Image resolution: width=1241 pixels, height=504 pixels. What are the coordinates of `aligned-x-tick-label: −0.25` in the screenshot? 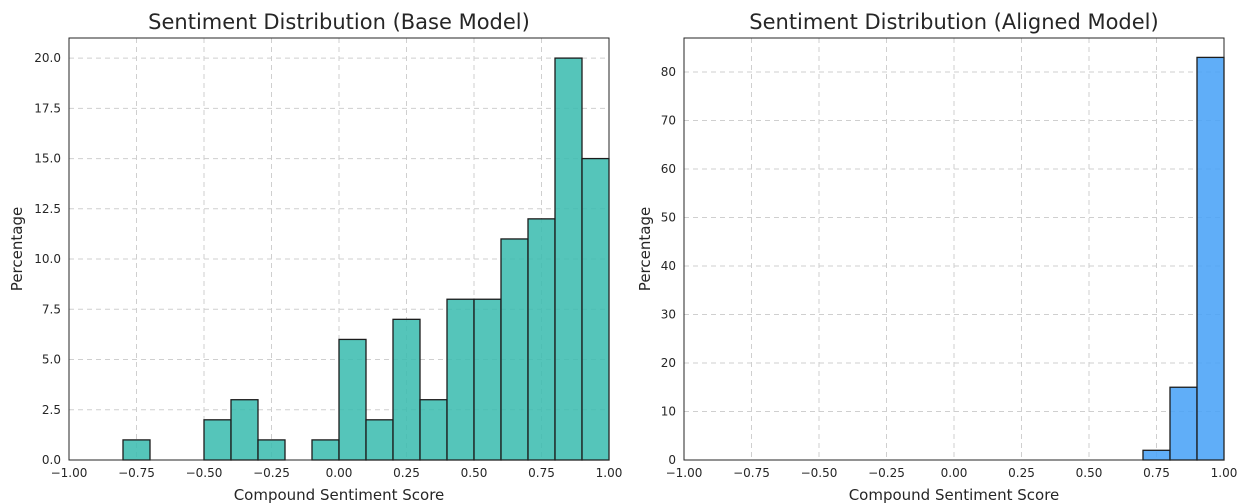 It's located at (886, 473).